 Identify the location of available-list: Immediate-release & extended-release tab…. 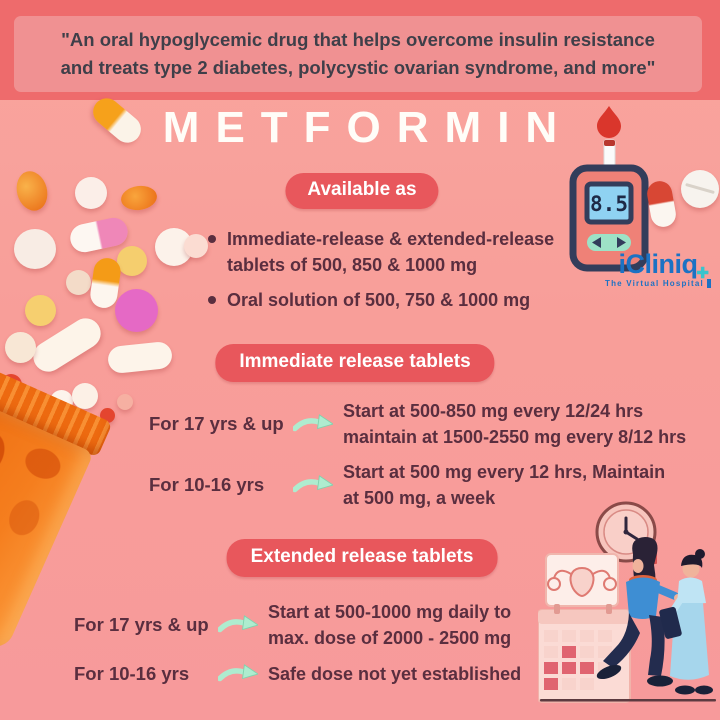
(379, 274).